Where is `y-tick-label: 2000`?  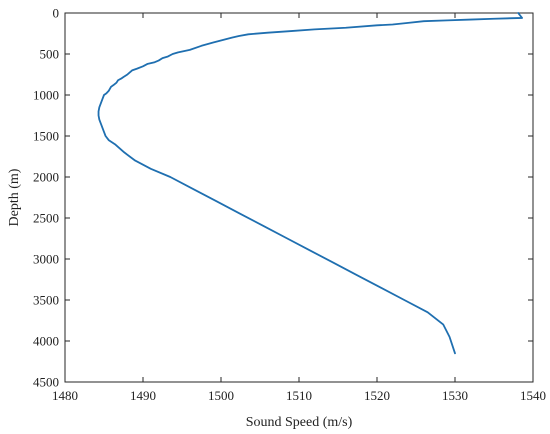 y-tick-label: 2000 is located at coordinates (46, 177).